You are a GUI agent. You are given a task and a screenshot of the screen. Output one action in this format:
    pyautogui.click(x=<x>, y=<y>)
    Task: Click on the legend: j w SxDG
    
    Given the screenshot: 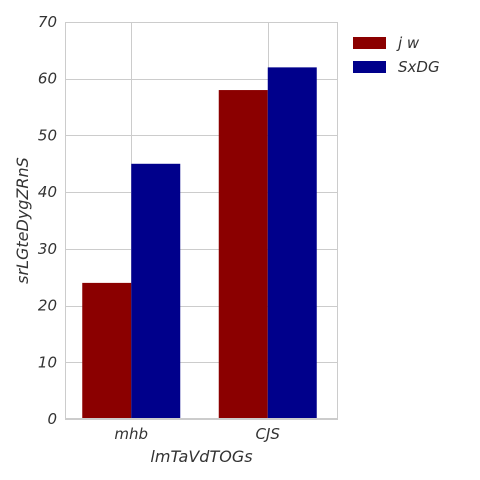 What is the action you would take?
    pyautogui.click(x=396, y=55)
    